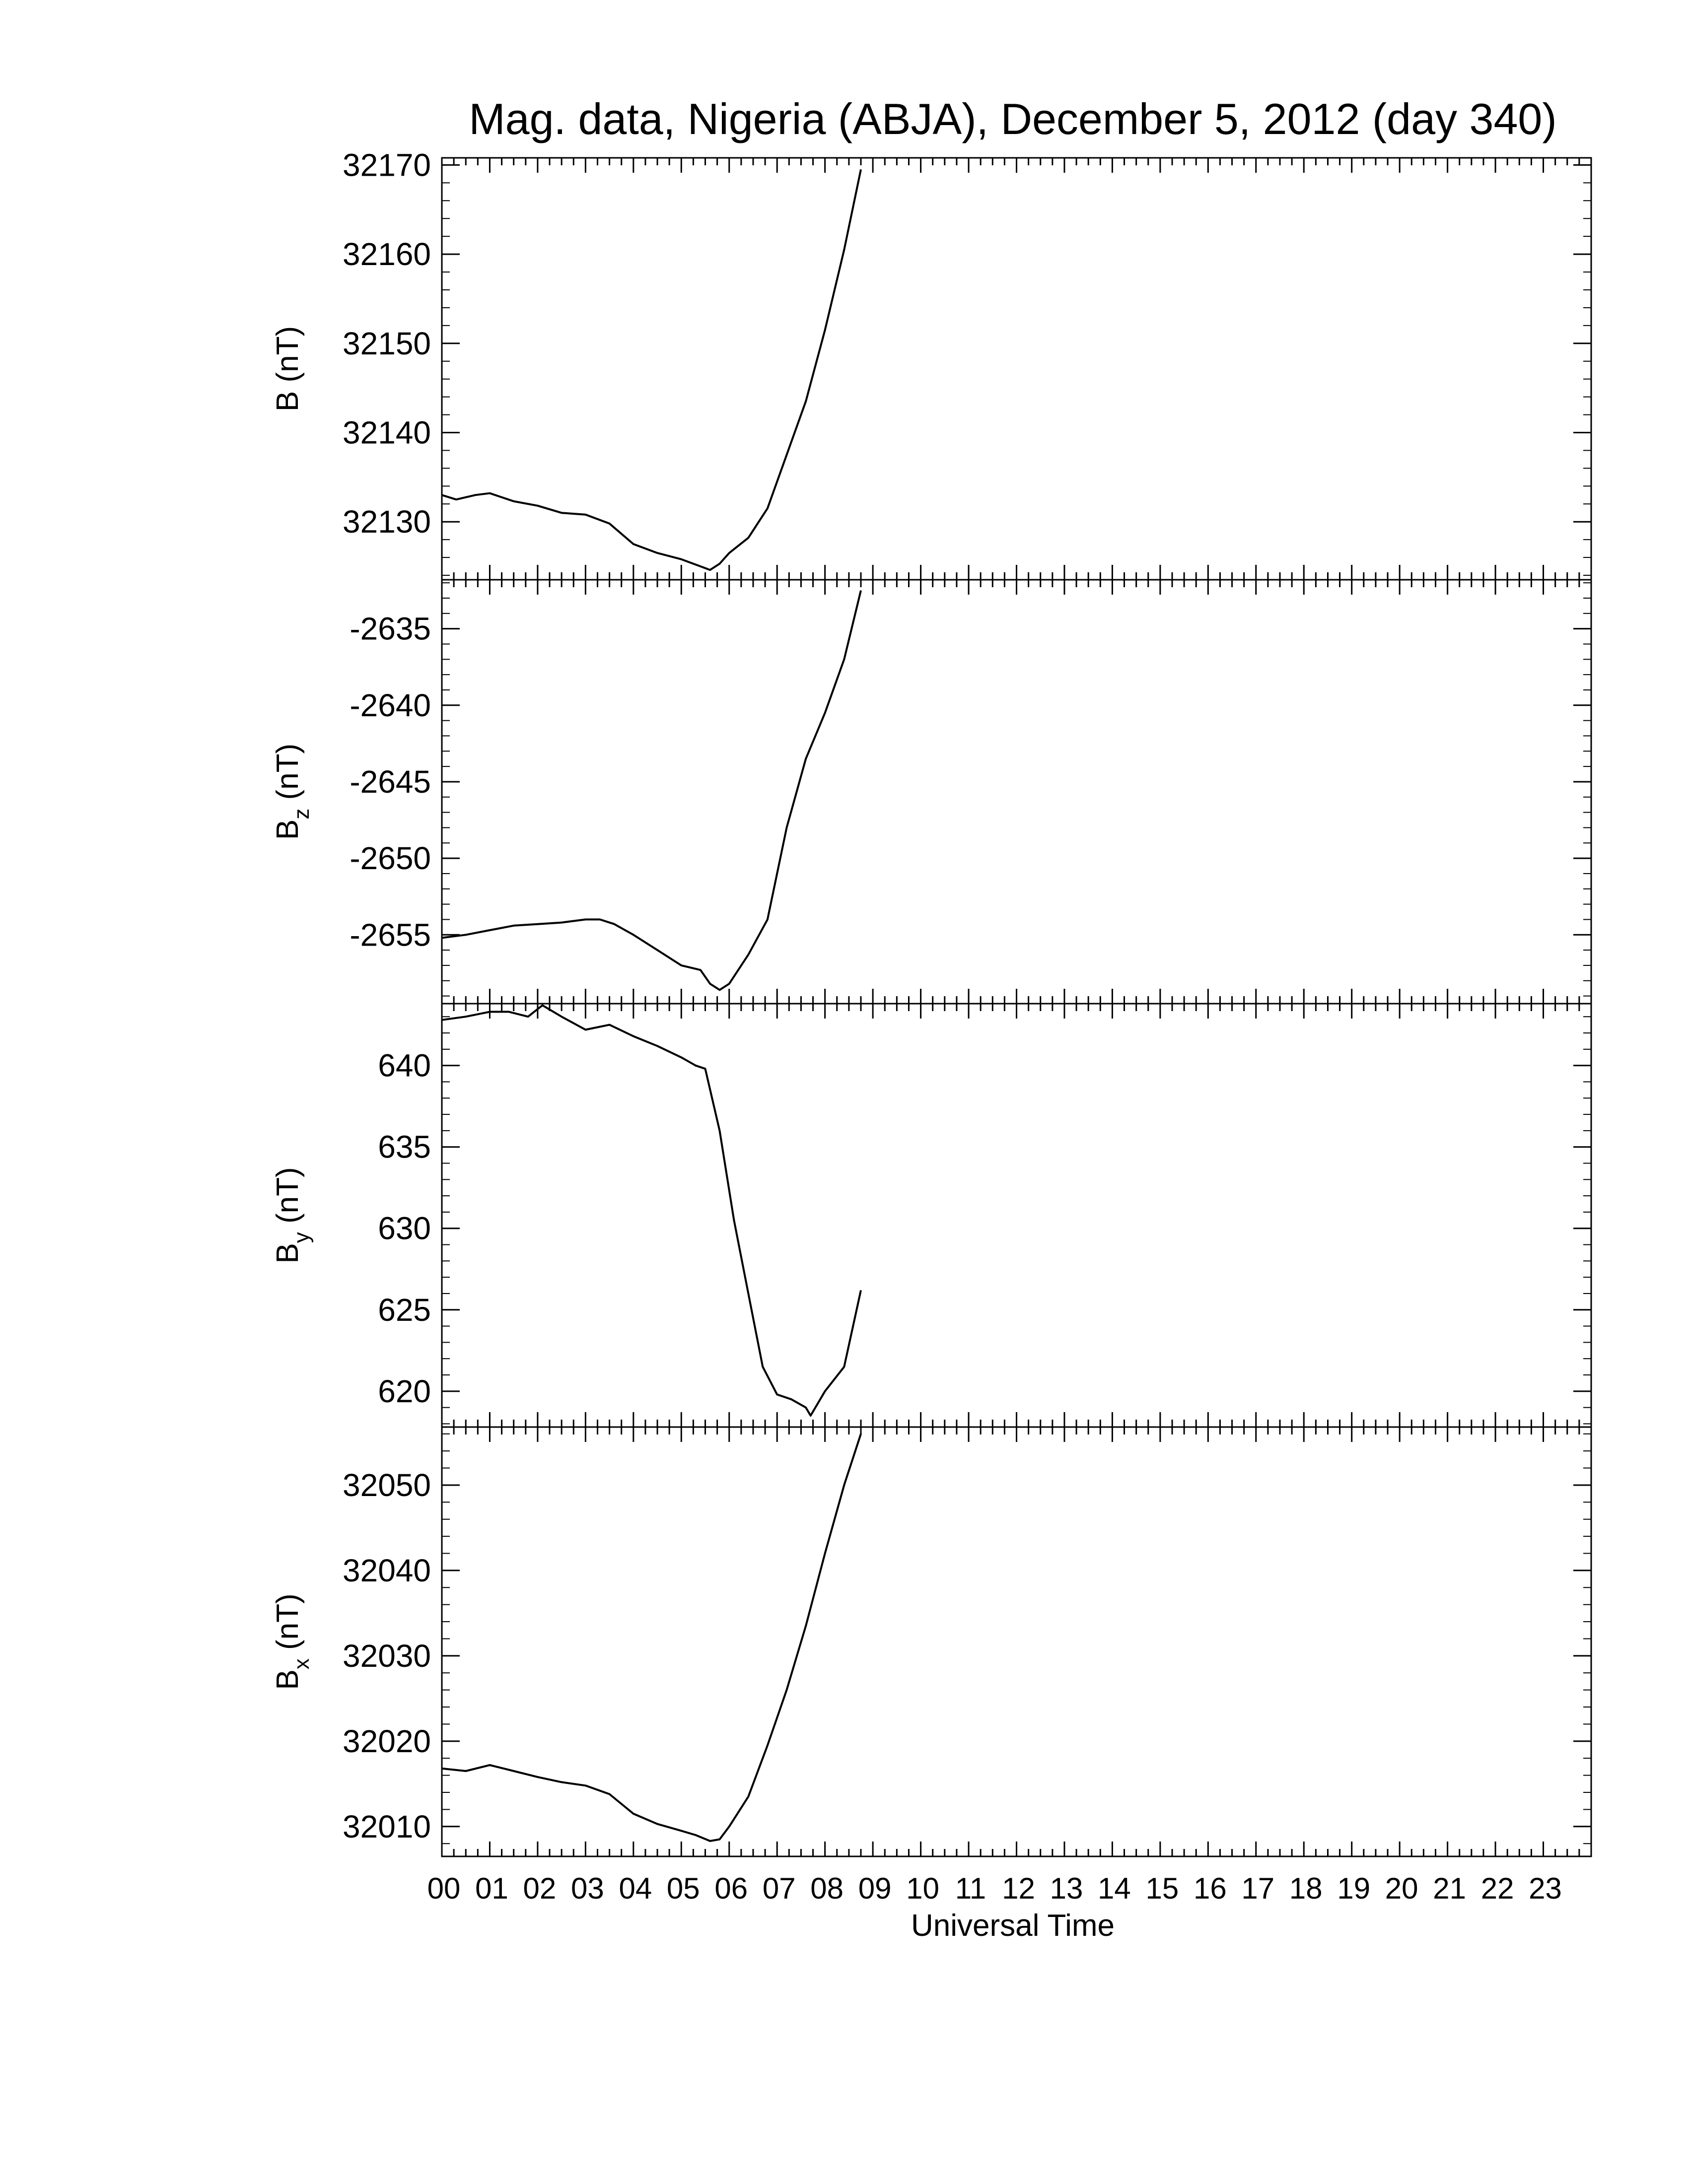  What do you see at coordinates (387, 1485) in the screenshot?
I see `y-tick-label: 32050` at bounding box center [387, 1485].